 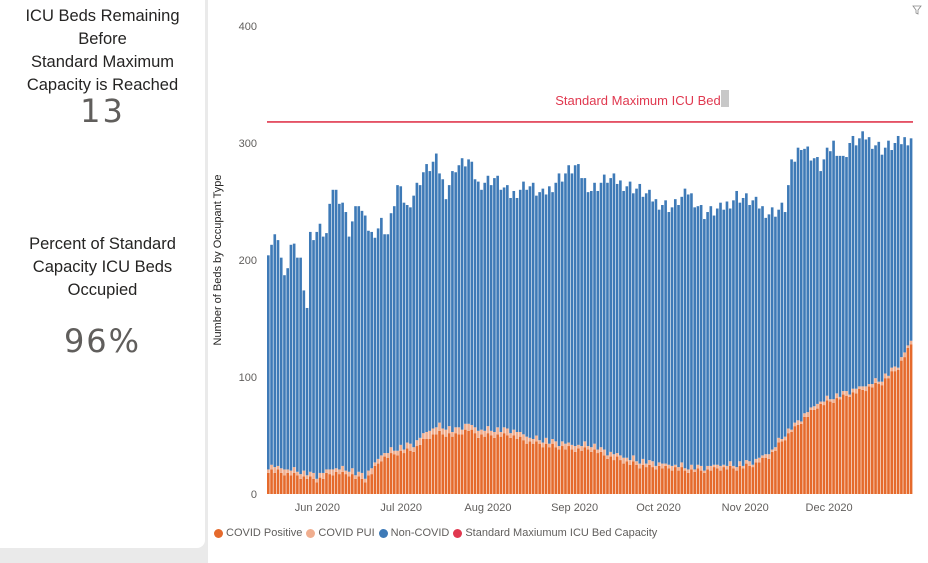 I want to click on legend-item-covid-positive: COVID Positive, so click(x=258, y=533).